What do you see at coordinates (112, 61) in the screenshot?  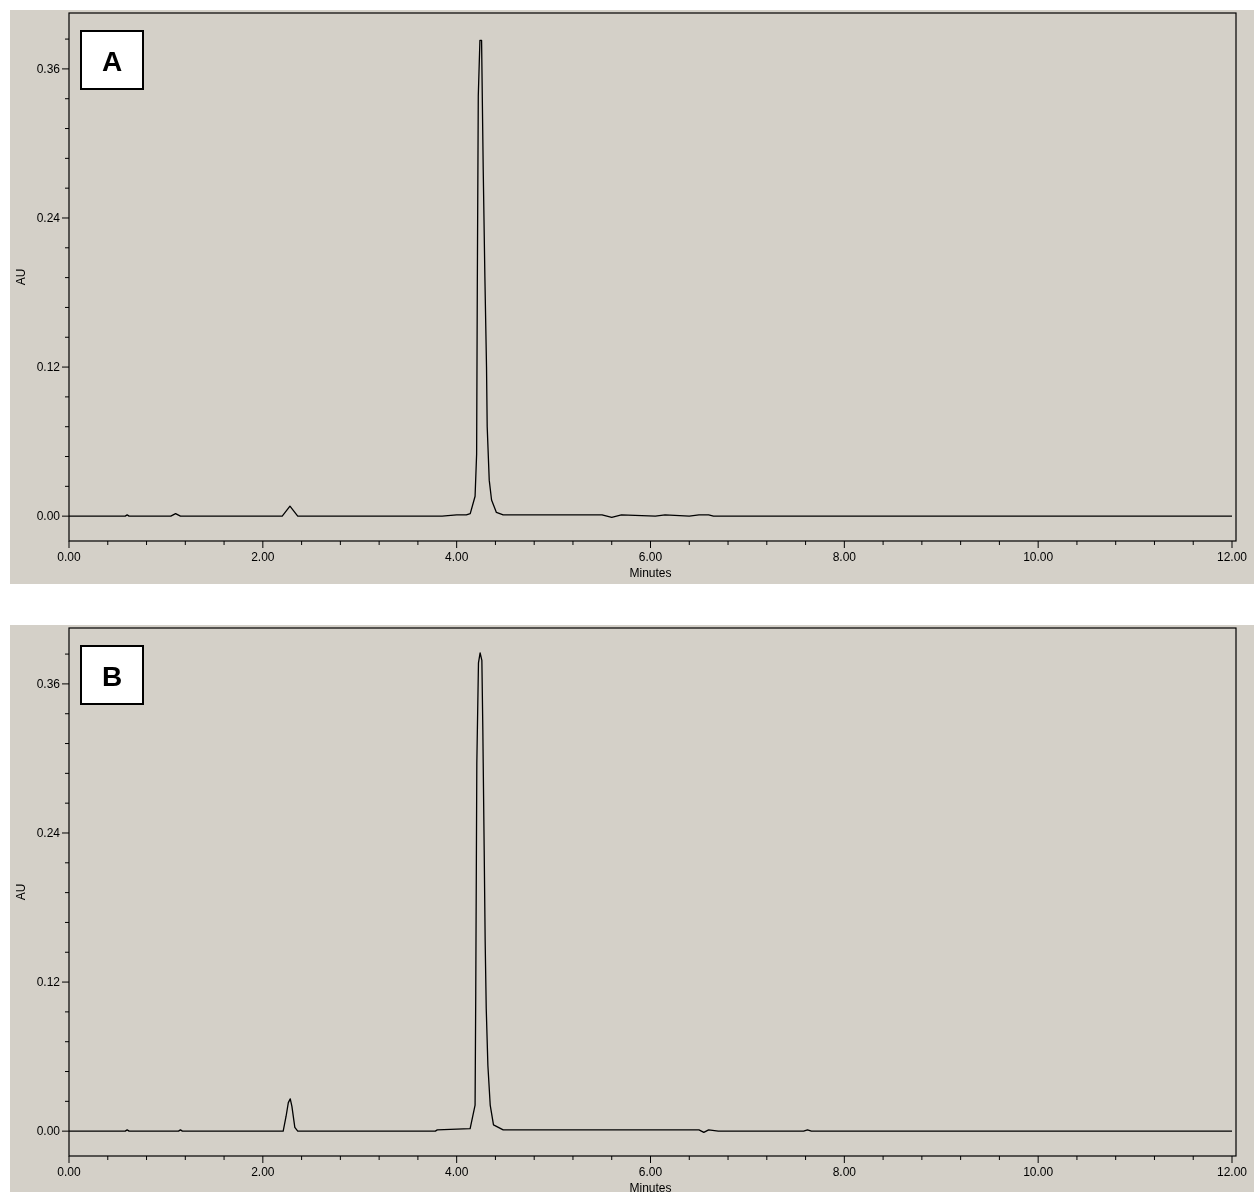 I see `annotation: A` at bounding box center [112, 61].